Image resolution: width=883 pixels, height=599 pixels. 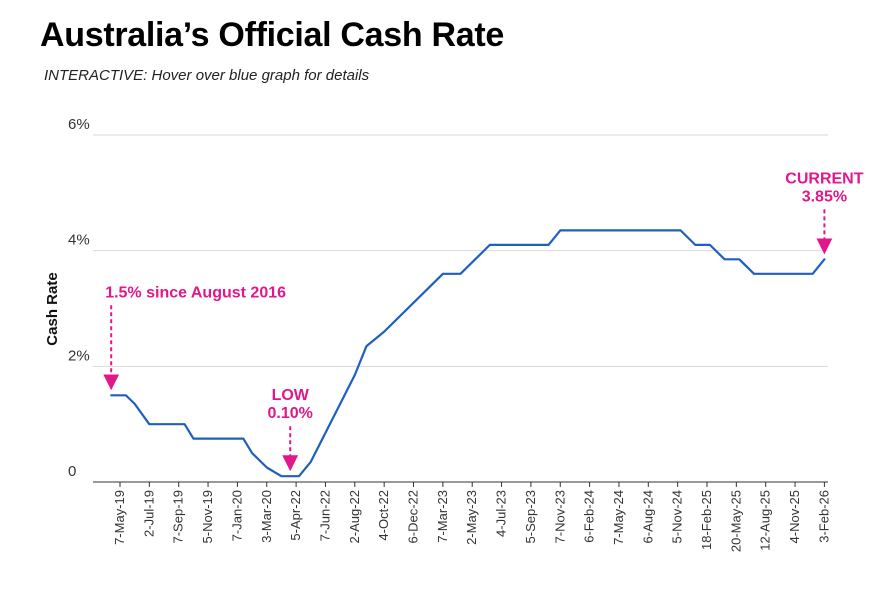 I want to click on x-tick-label: 7-Mar-23, so click(x=442, y=516).